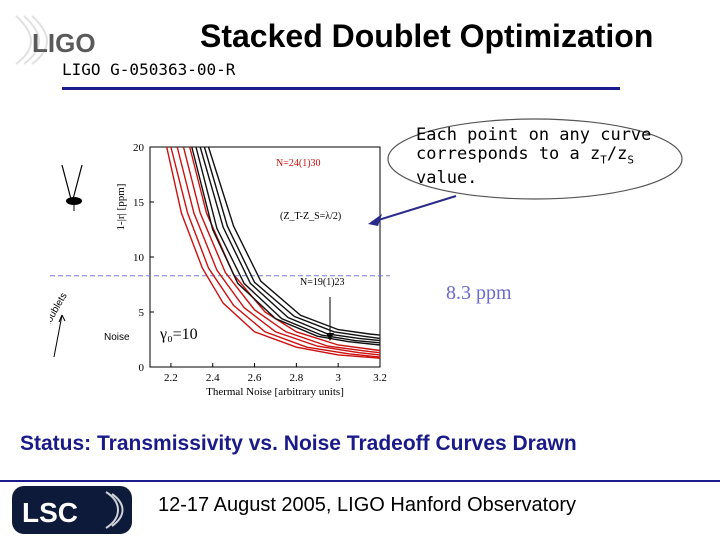 The height and width of the screenshot is (540, 720). I want to click on threshold-label: 8.3 ppm, so click(479, 293).